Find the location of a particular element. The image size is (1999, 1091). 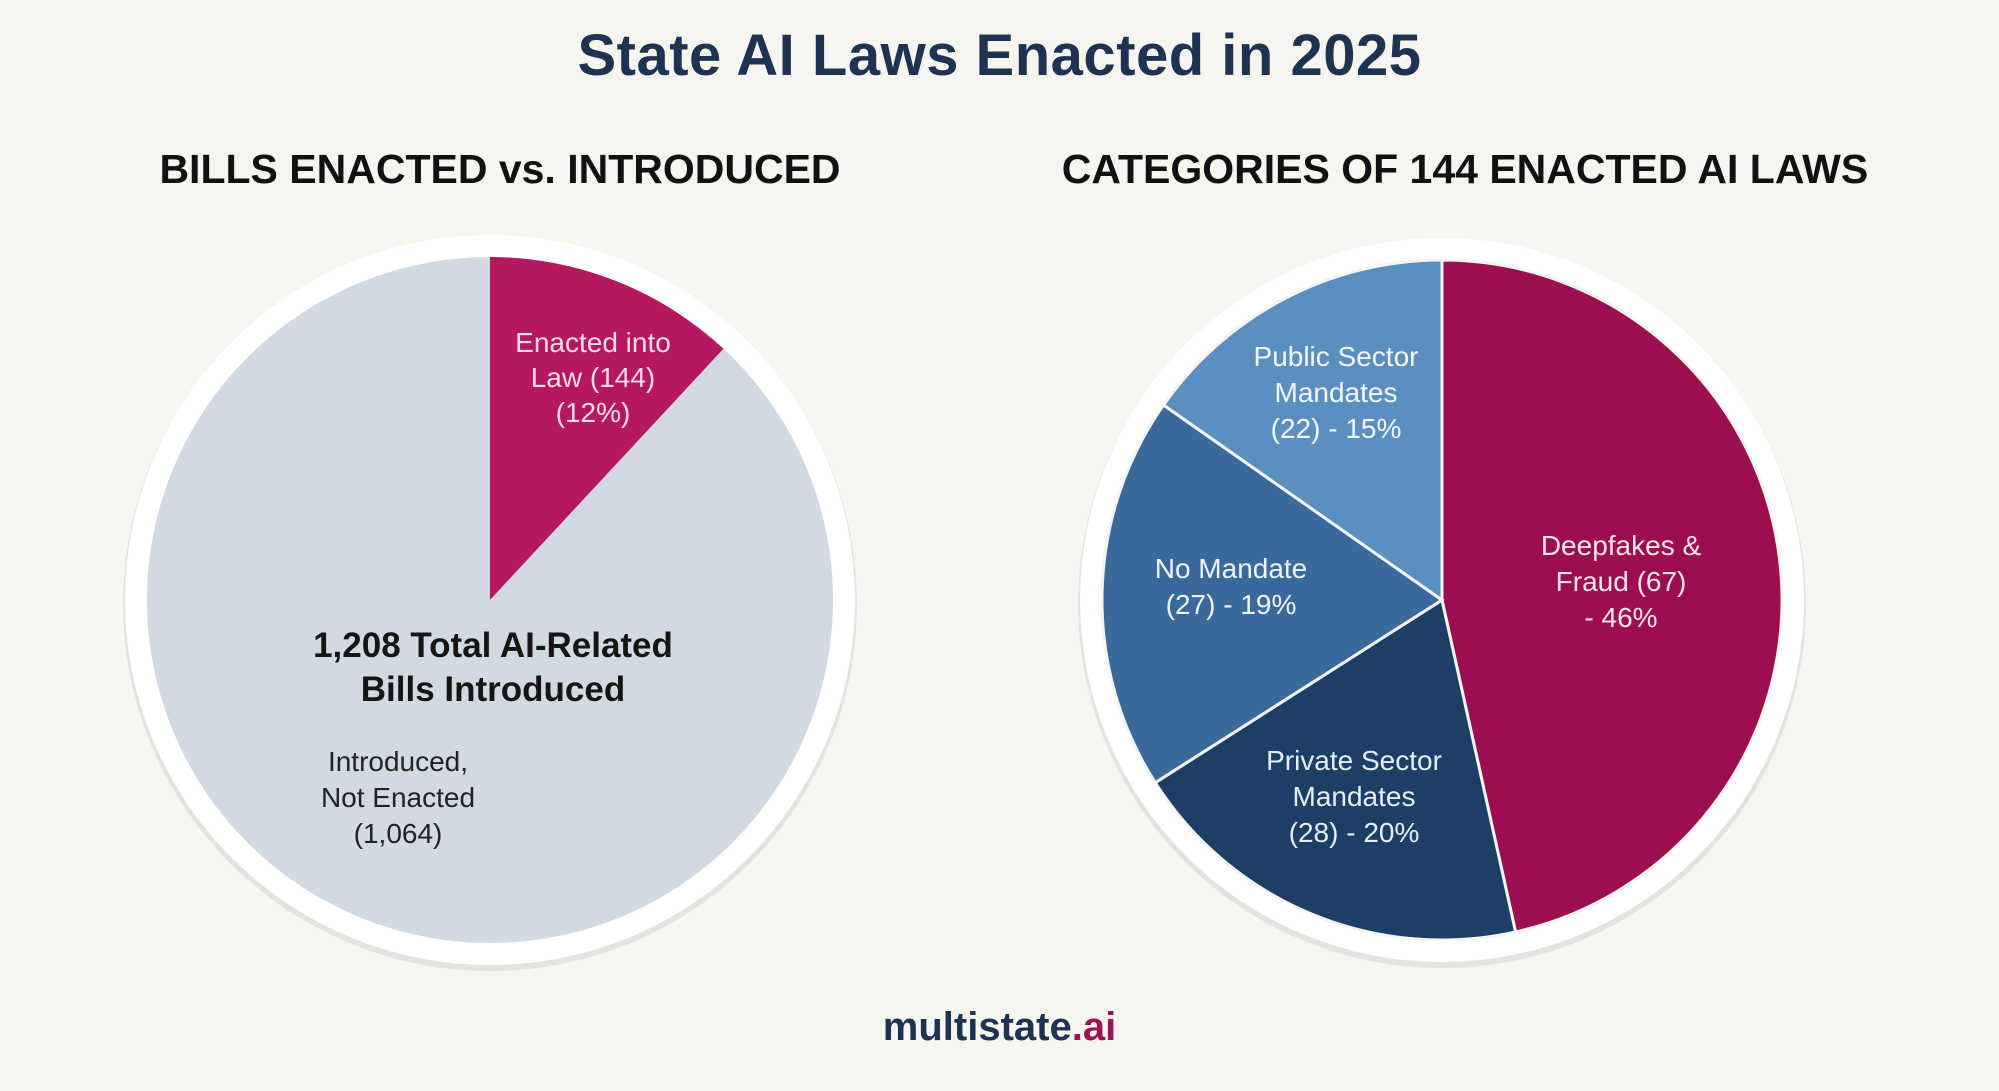

slice-label-line: (22) - 15% is located at coordinates (1336, 428).